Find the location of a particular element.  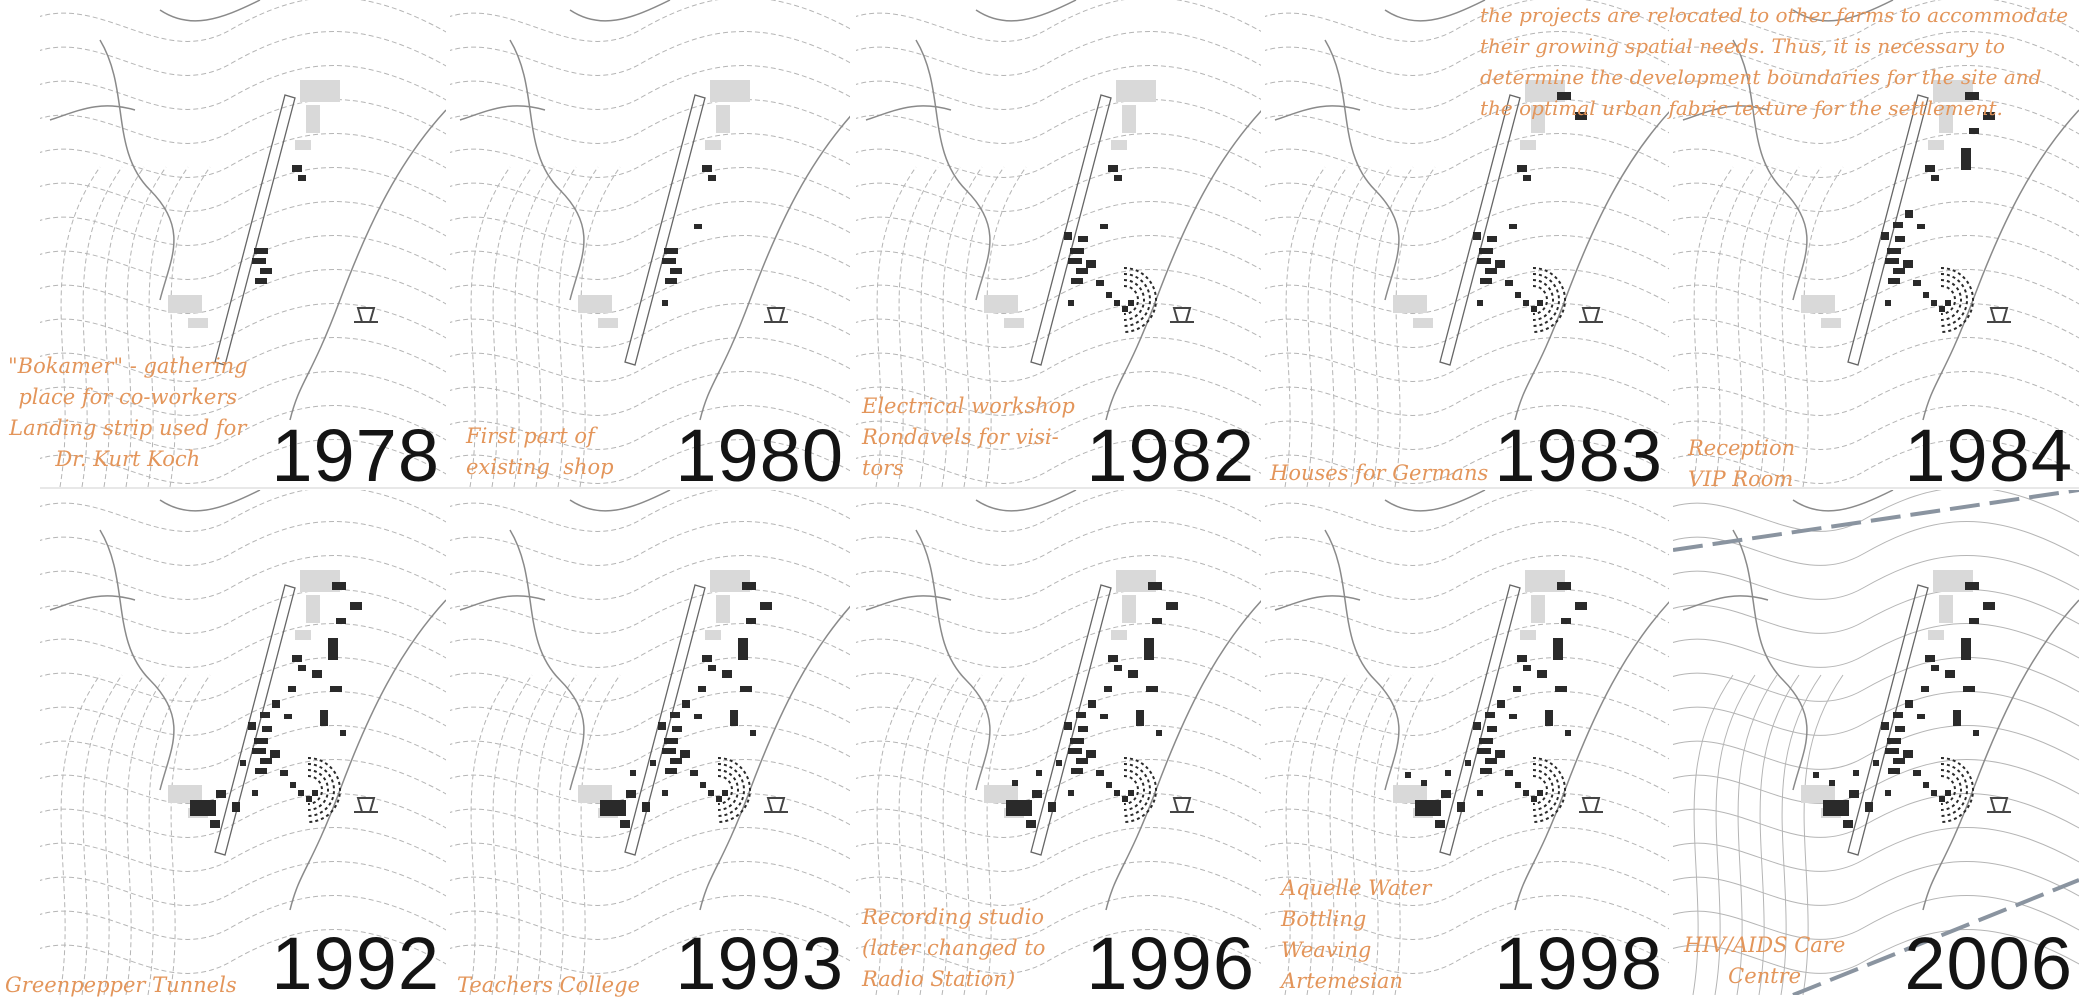

map-panel-1998: 1998 is located at coordinates (1467, 742).